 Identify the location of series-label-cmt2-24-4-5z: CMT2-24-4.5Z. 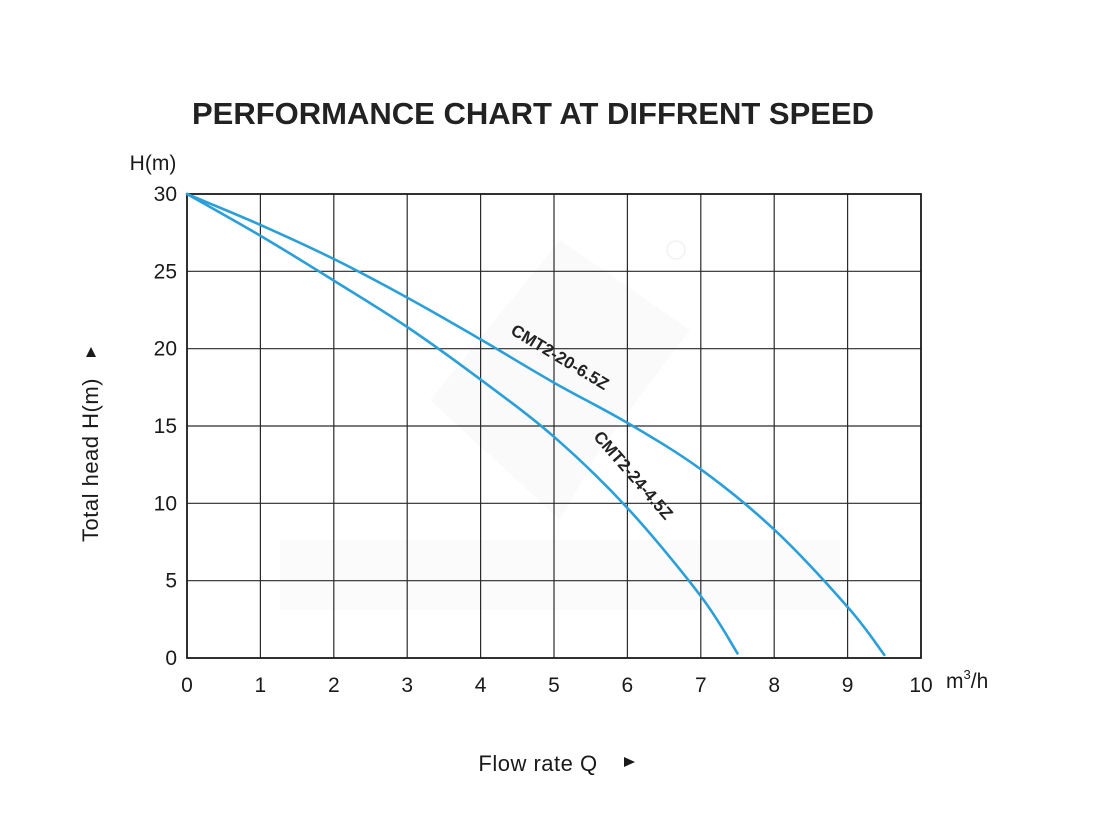
(633, 475).